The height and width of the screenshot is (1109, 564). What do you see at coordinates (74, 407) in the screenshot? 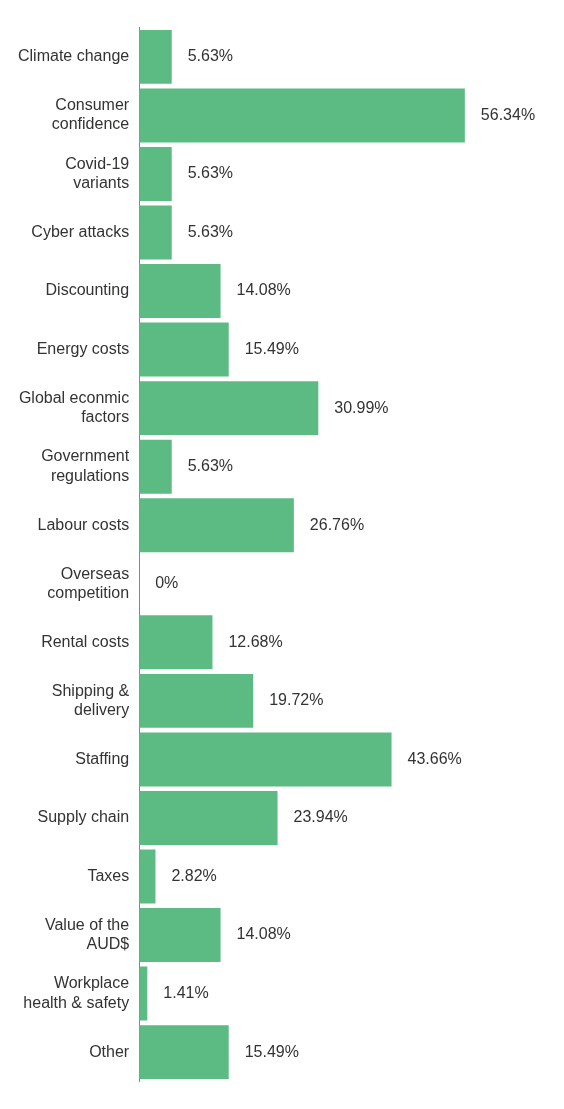
I see `y-tick-label: Global econmic factors` at bounding box center [74, 407].